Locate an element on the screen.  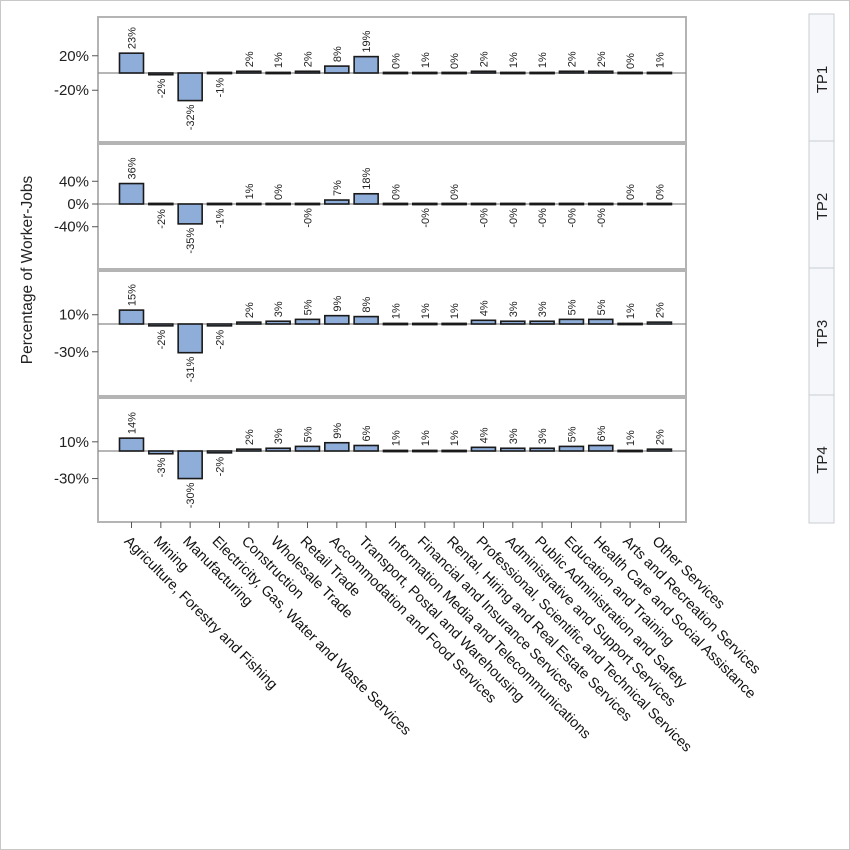
facet-strip-label: TP3 is located at coordinates (822, 334).